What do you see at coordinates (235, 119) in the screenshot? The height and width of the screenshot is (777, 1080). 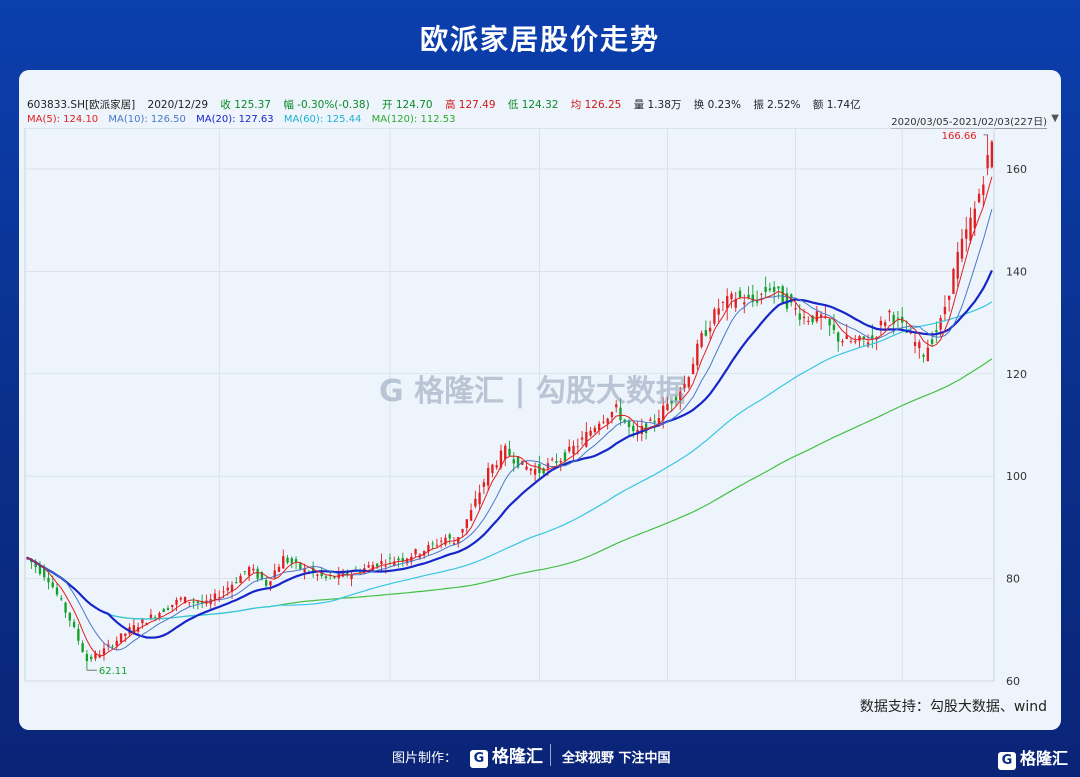 I see `ma20-legend: MA(20): 127.63` at bounding box center [235, 119].